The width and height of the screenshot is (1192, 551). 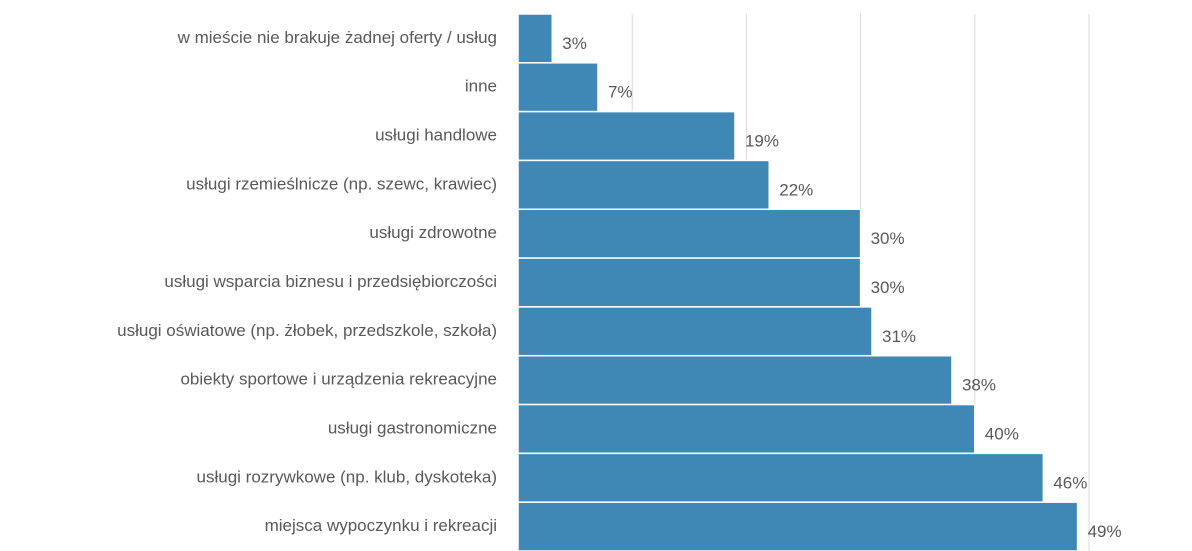 What do you see at coordinates (381, 525) in the screenshot?
I see `category-label: miejsca wypoczynku i rekreacji` at bounding box center [381, 525].